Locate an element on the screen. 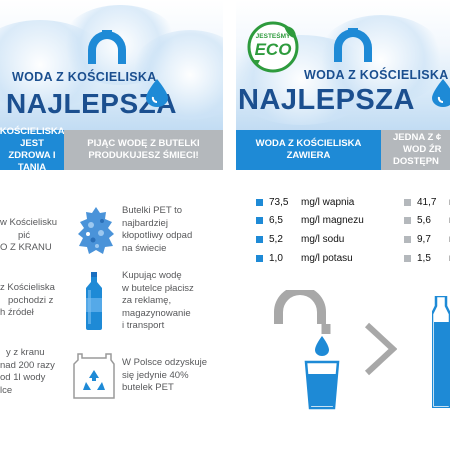  stat-potassium: 1,0 mg/l potasu is located at coordinates (304, 258).